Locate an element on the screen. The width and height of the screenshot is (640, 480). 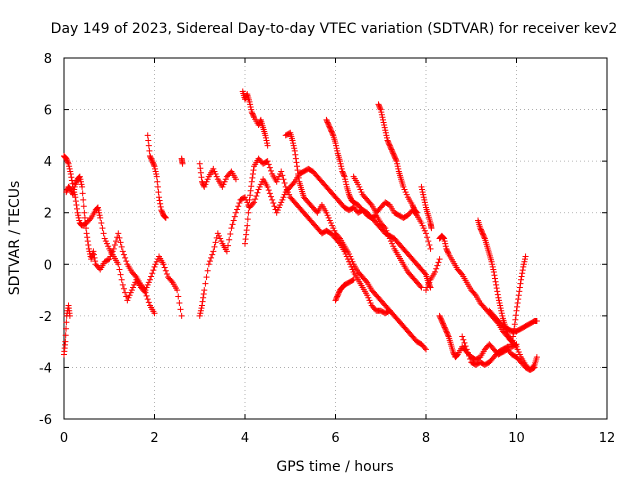
y-tick-label: -6 is located at coordinates (45, 420).